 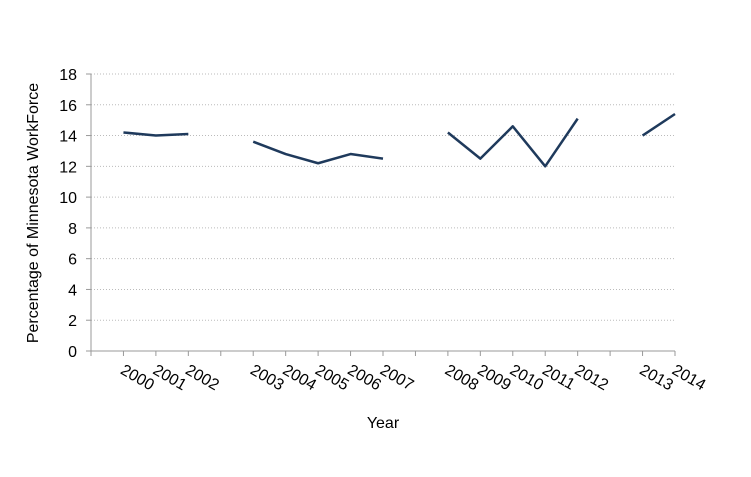 What do you see at coordinates (493, 378) in the screenshot?
I see `x-tick-label: 2009` at bounding box center [493, 378].